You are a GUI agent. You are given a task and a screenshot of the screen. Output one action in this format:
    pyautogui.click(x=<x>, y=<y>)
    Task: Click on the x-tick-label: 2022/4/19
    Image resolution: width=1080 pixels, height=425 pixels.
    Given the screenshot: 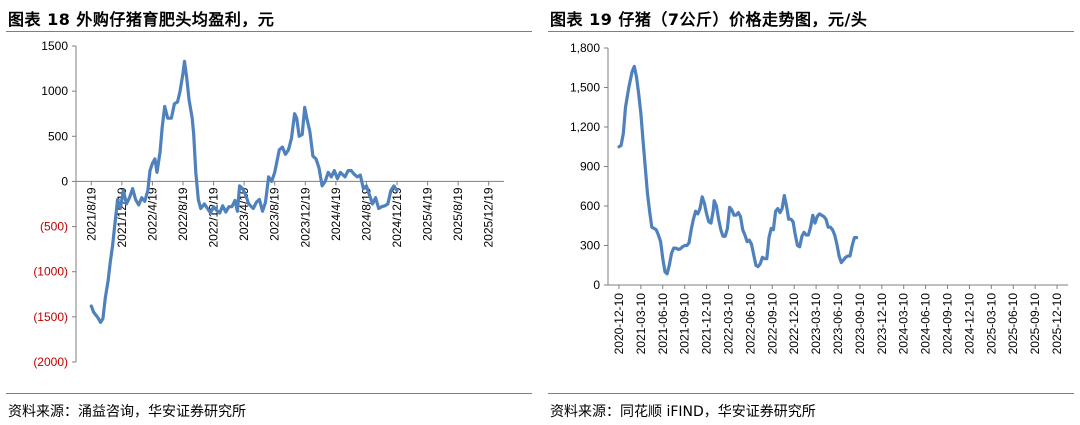 What is the action you would take?
    pyautogui.click(x=152, y=214)
    